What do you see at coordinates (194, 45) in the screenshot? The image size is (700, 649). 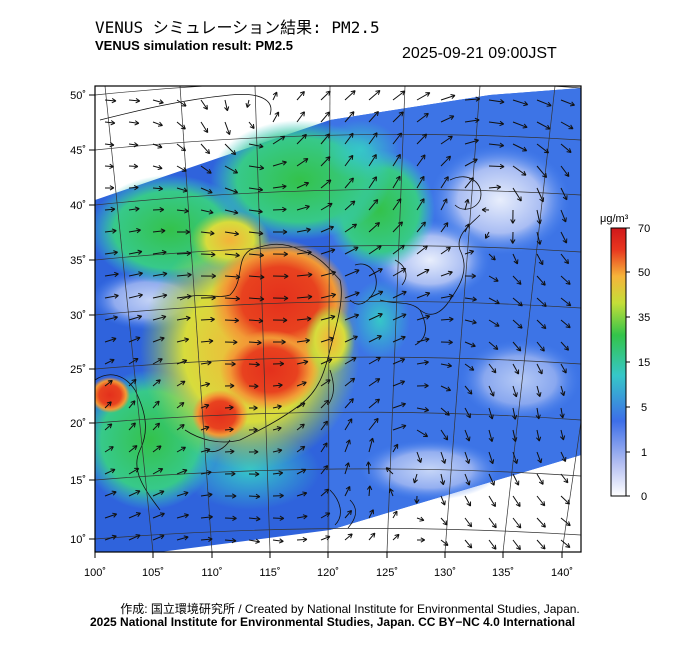 I see `title-english: VENUS simulation result: PM2.5` at bounding box center [194, 45].